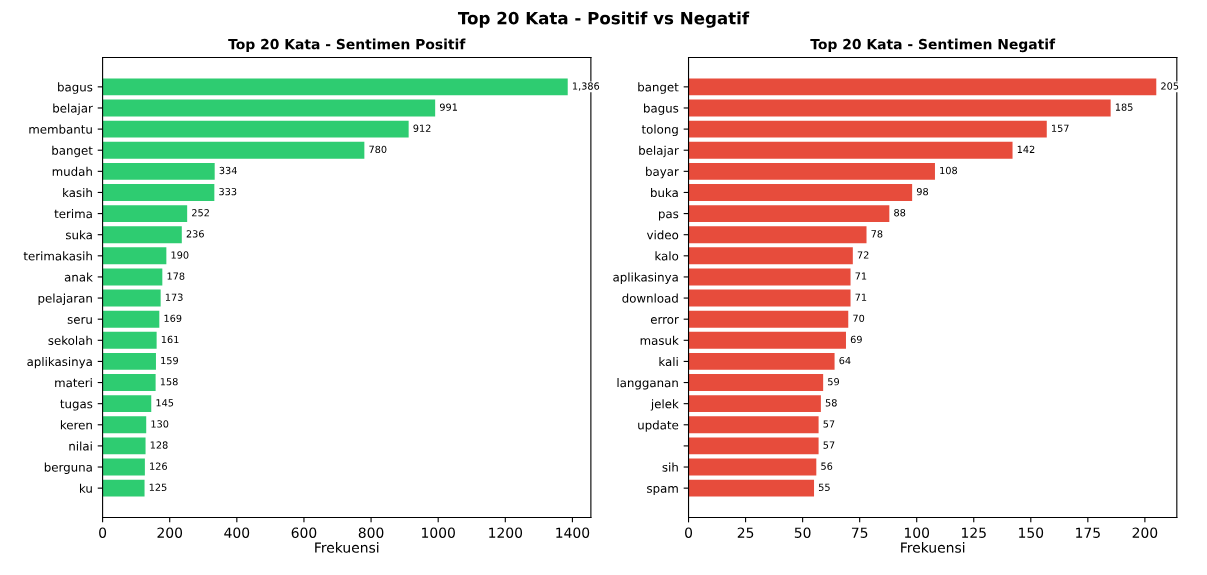 The image size is (1207, 575). What do you see at coordinates (1031, 532) in the screenshot?
I see `x-tick-label: 150` at bounding box center [1031, 532].